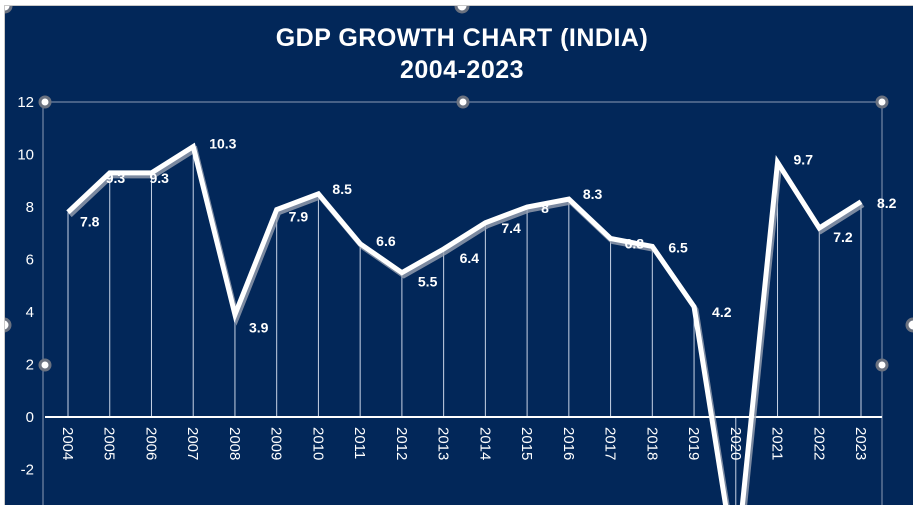  I want to click on data-label: 3.9, so click(259, 328).